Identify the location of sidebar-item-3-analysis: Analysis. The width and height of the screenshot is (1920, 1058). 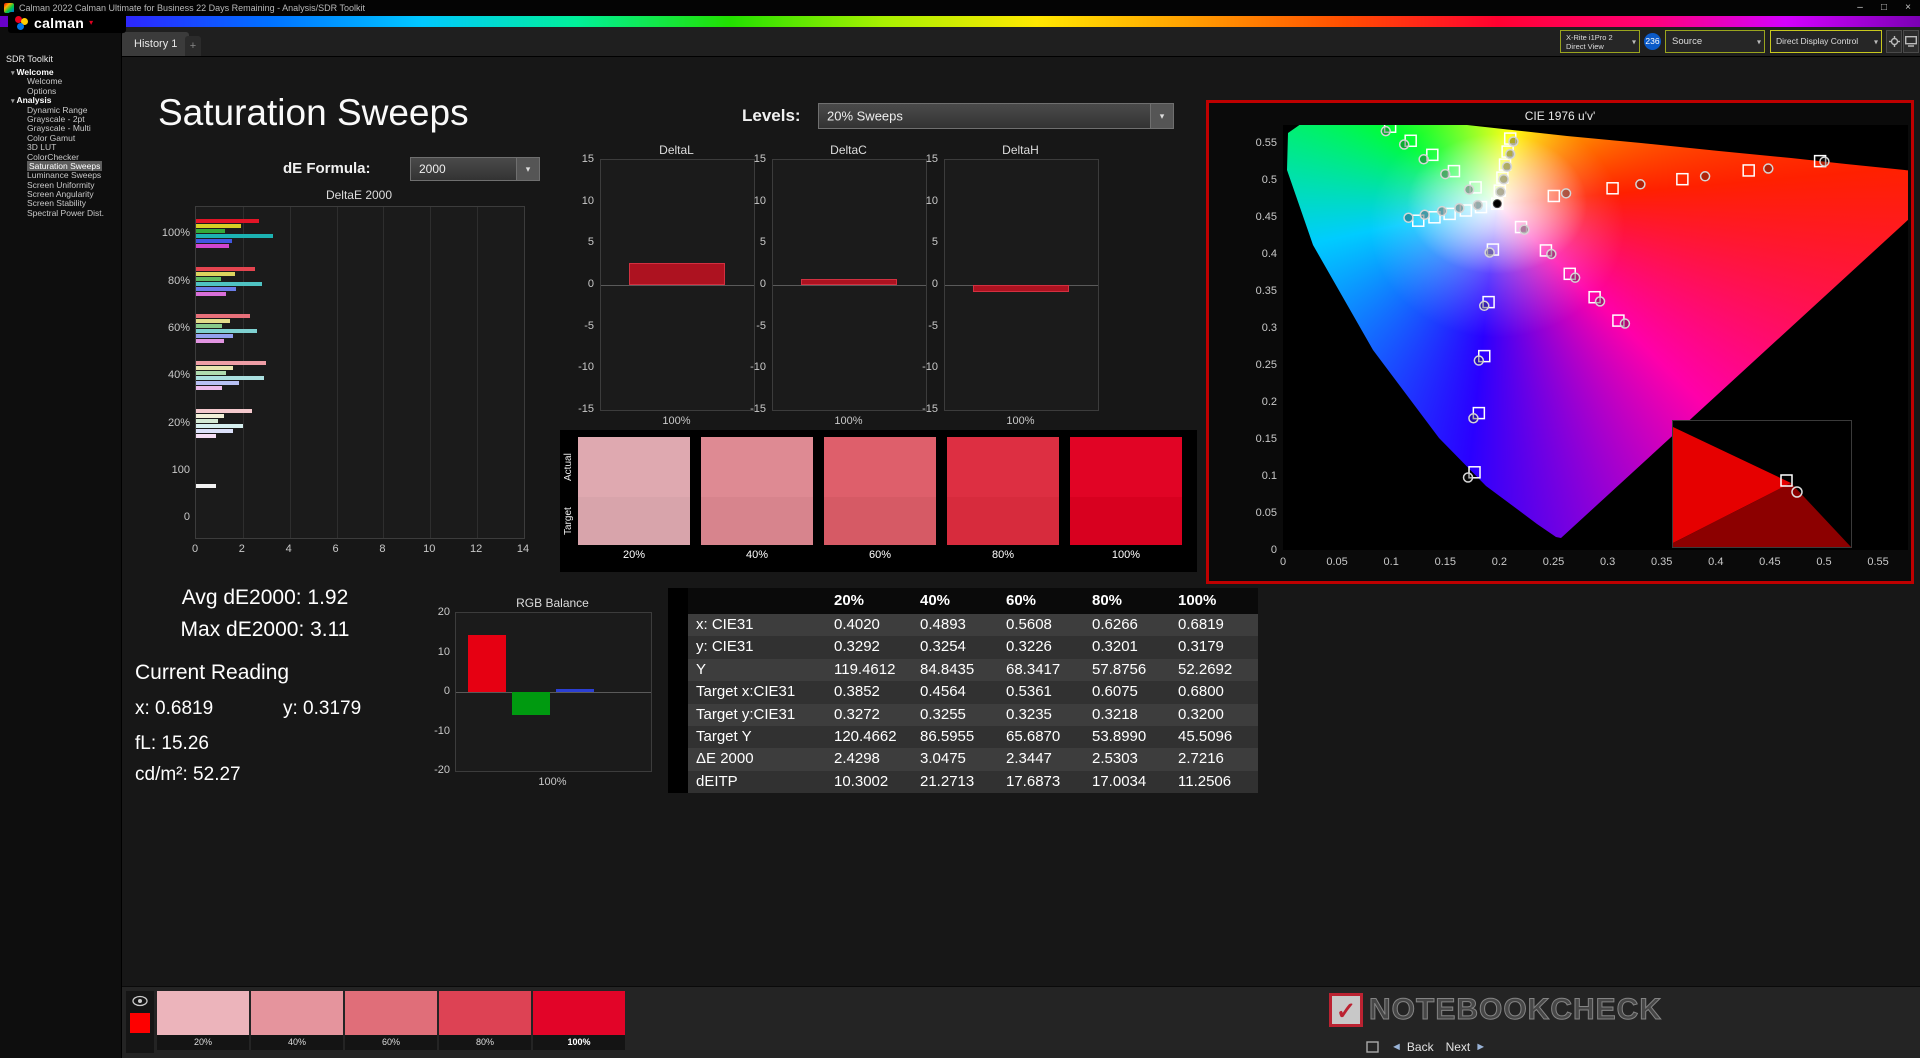
(60, 100).